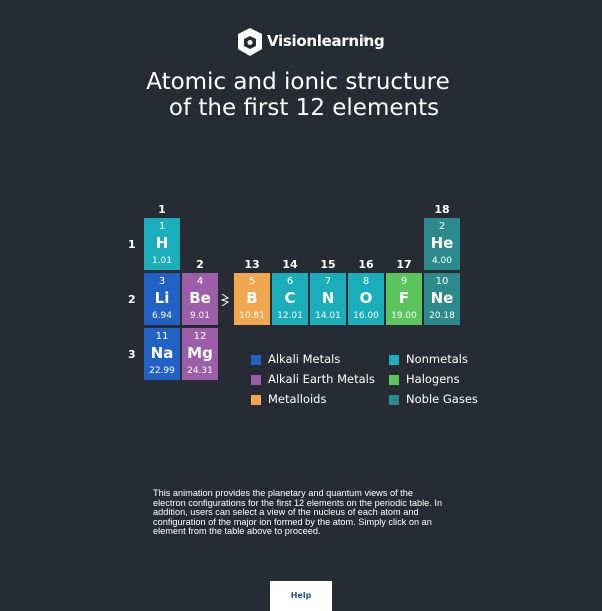  I want to click on atomic-number: 12, so click(200, 336).